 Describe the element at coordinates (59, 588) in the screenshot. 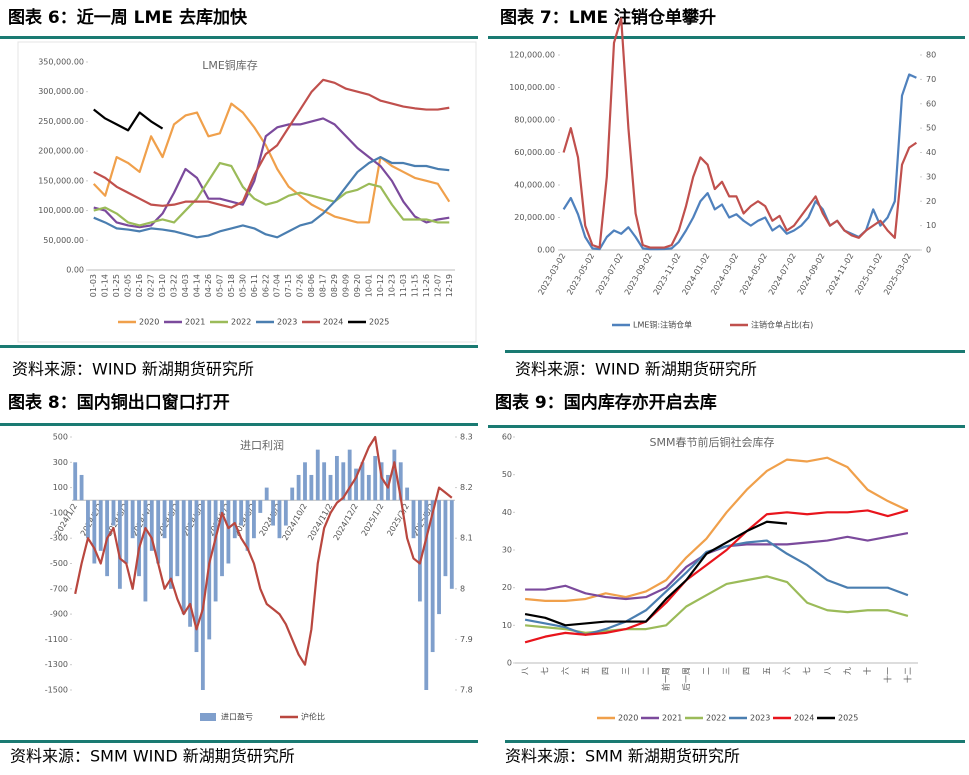

I see `y-tick-label: -700` at that location.